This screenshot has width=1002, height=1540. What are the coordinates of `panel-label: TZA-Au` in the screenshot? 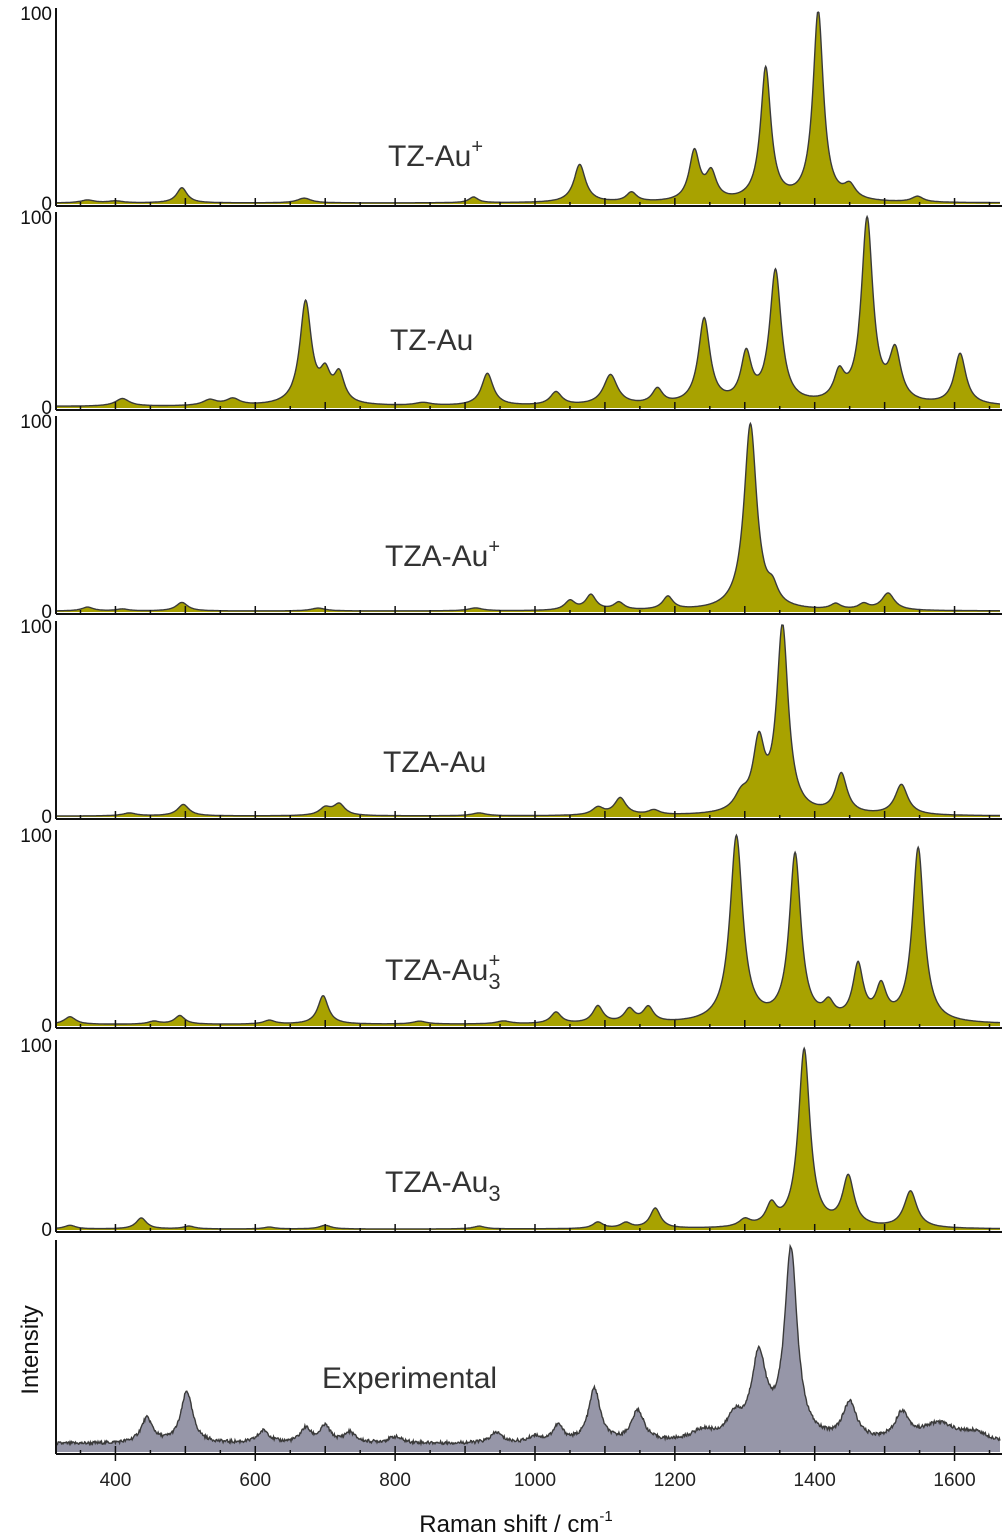 It's located at (434, 762).